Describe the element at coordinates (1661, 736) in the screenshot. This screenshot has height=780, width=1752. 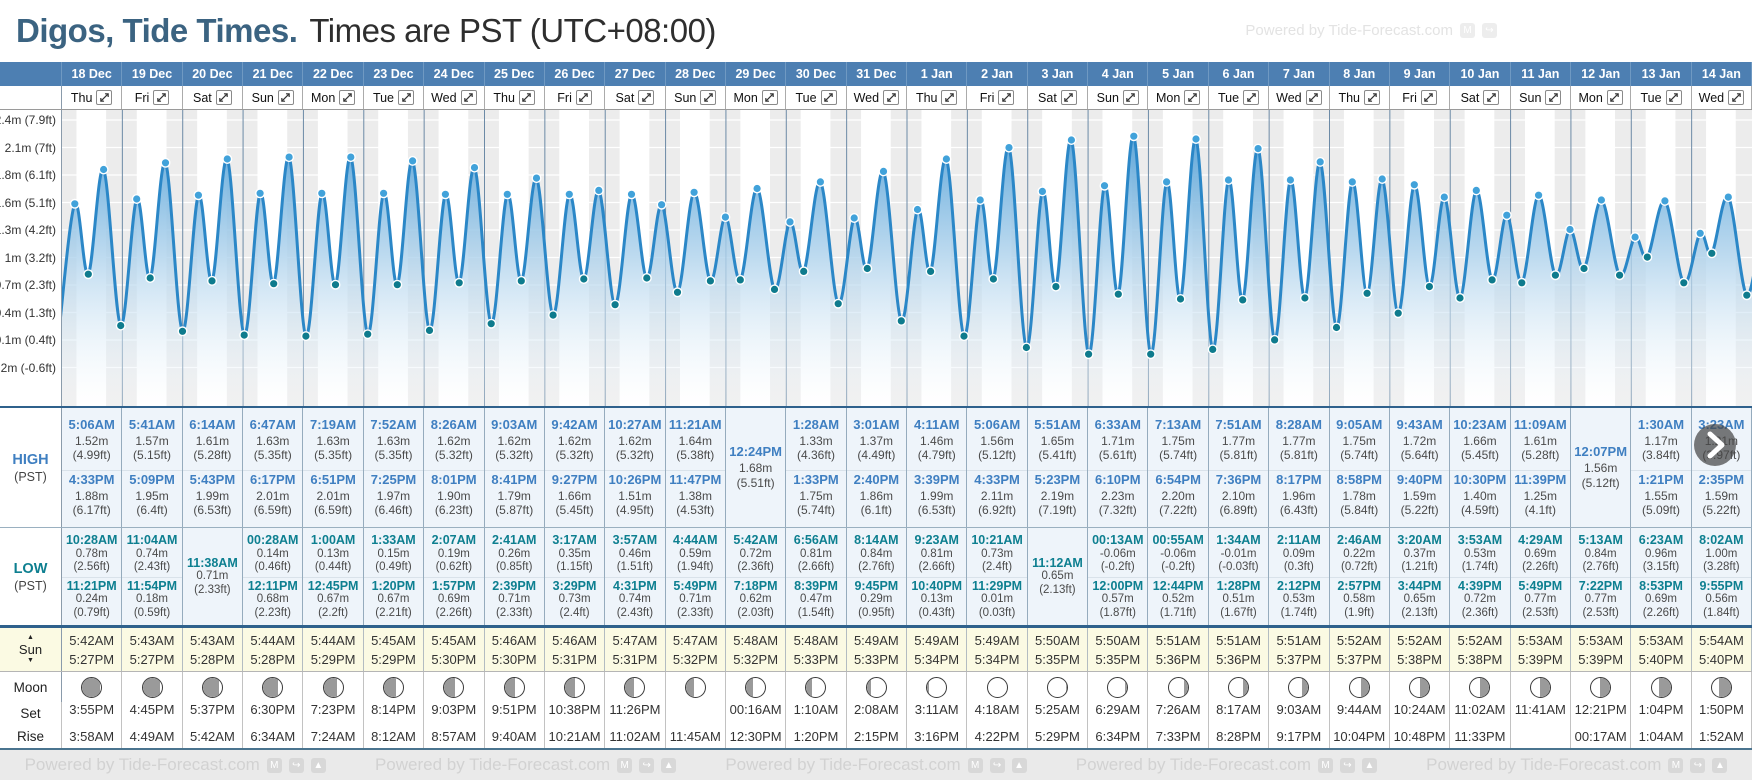
I see `moonrise-time: 1:04AM` at that location.